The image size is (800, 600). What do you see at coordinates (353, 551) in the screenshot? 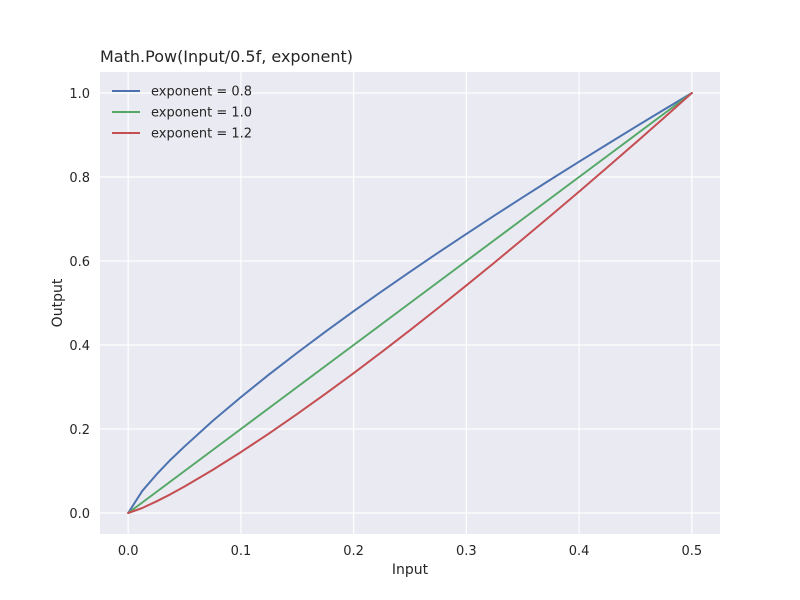
I see `x-tick-label: 0.2` at bounding box center [353, 551].